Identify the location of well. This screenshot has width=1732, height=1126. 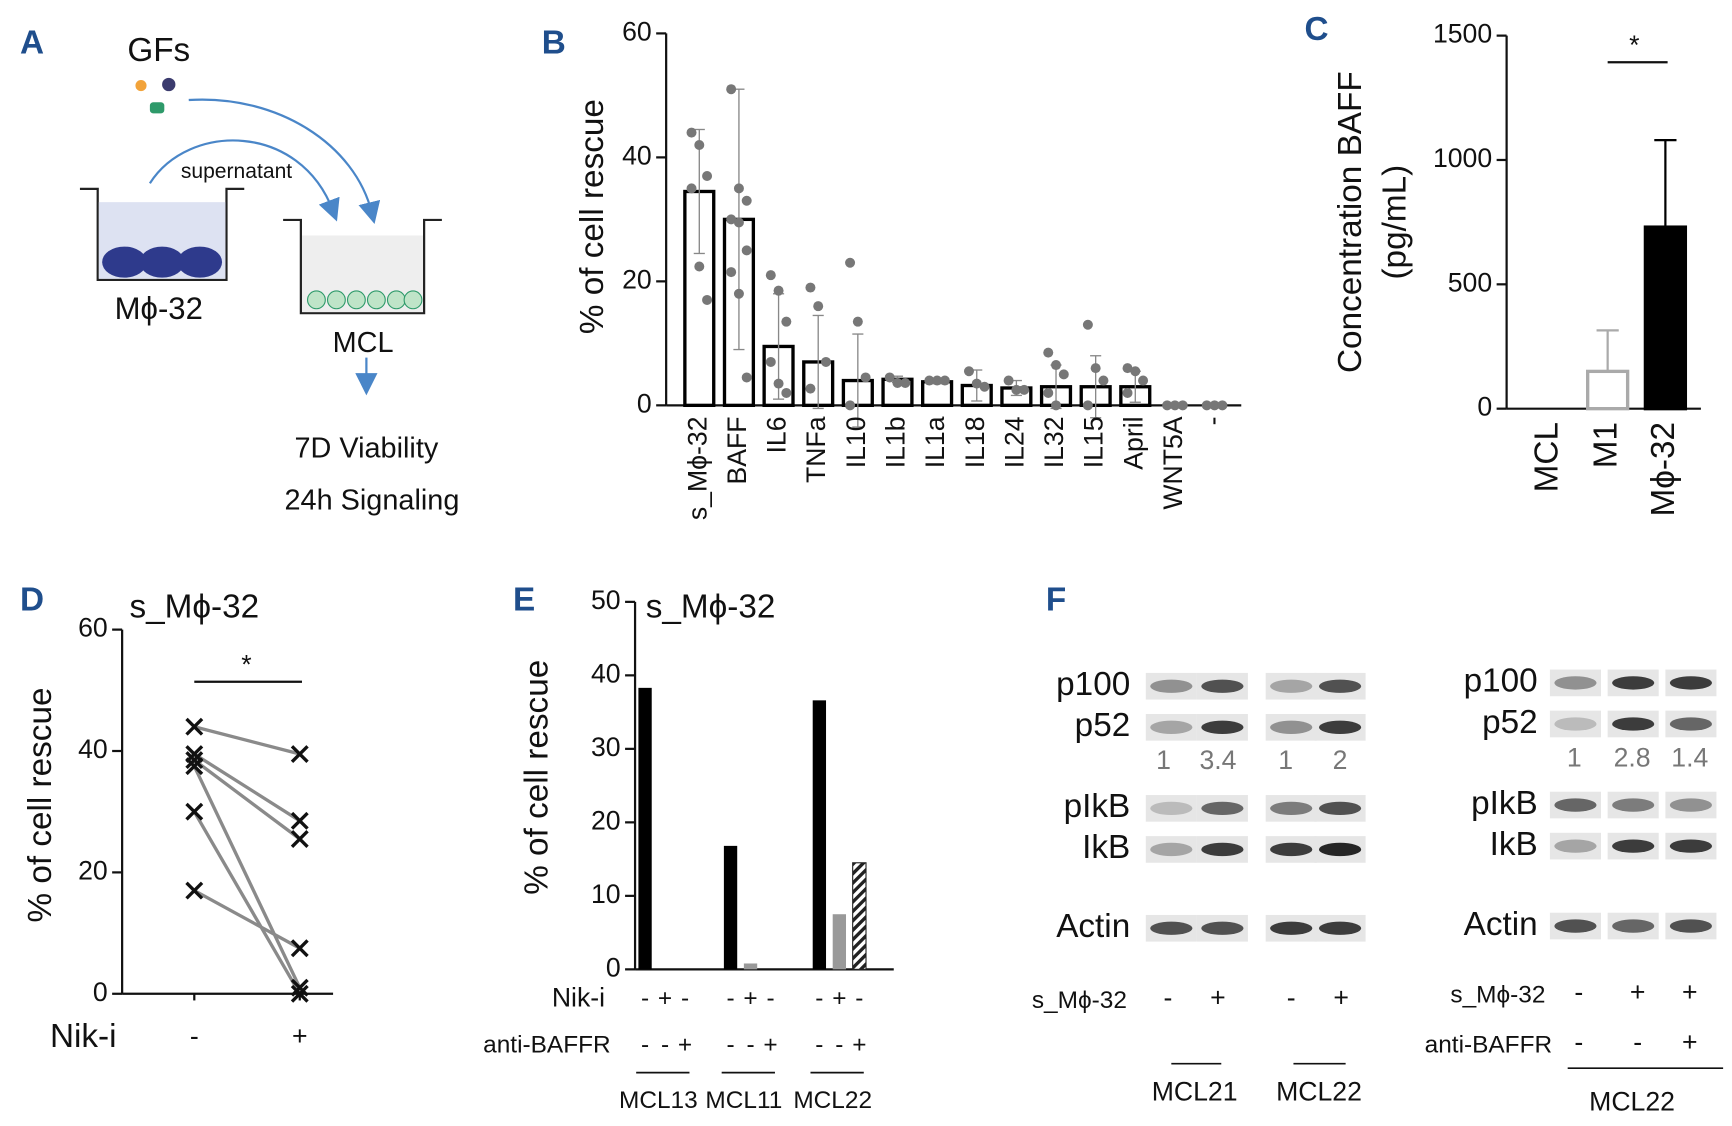
(162, 234).